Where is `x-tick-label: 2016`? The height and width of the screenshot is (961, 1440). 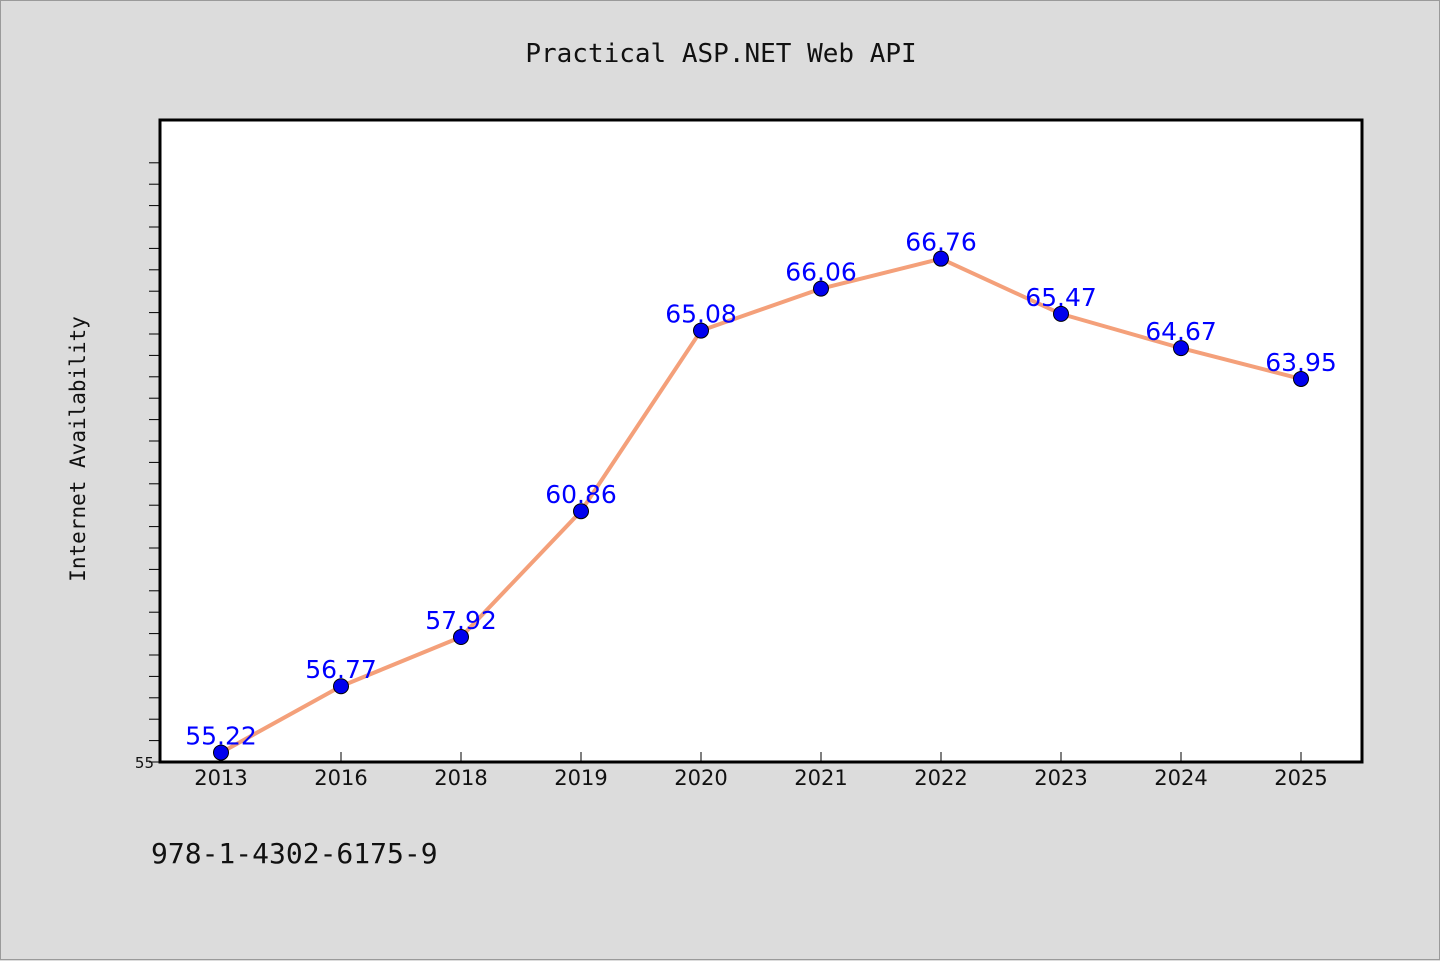 x-tick-label: 2016 is located at coordinates (340, 778).